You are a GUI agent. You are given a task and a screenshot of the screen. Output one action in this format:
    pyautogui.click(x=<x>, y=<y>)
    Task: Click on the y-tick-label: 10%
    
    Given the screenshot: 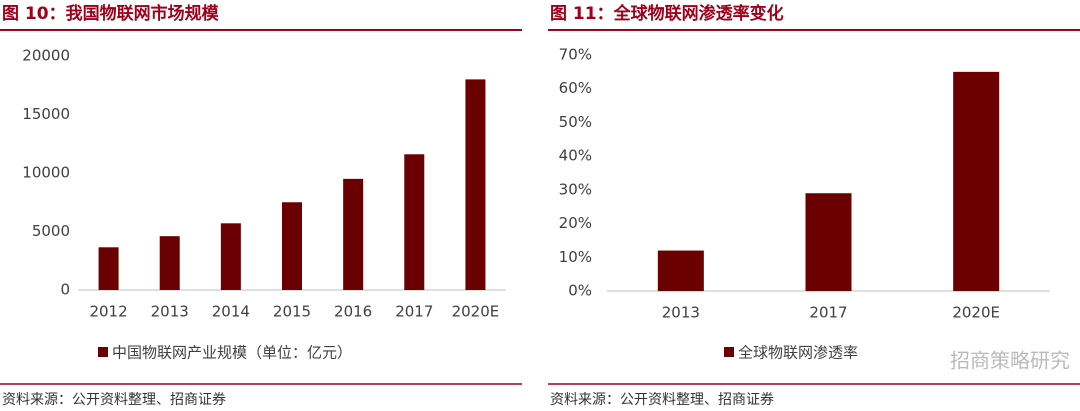 What is the action you would take?
    pyautogui.click(x=575, y=257)
    